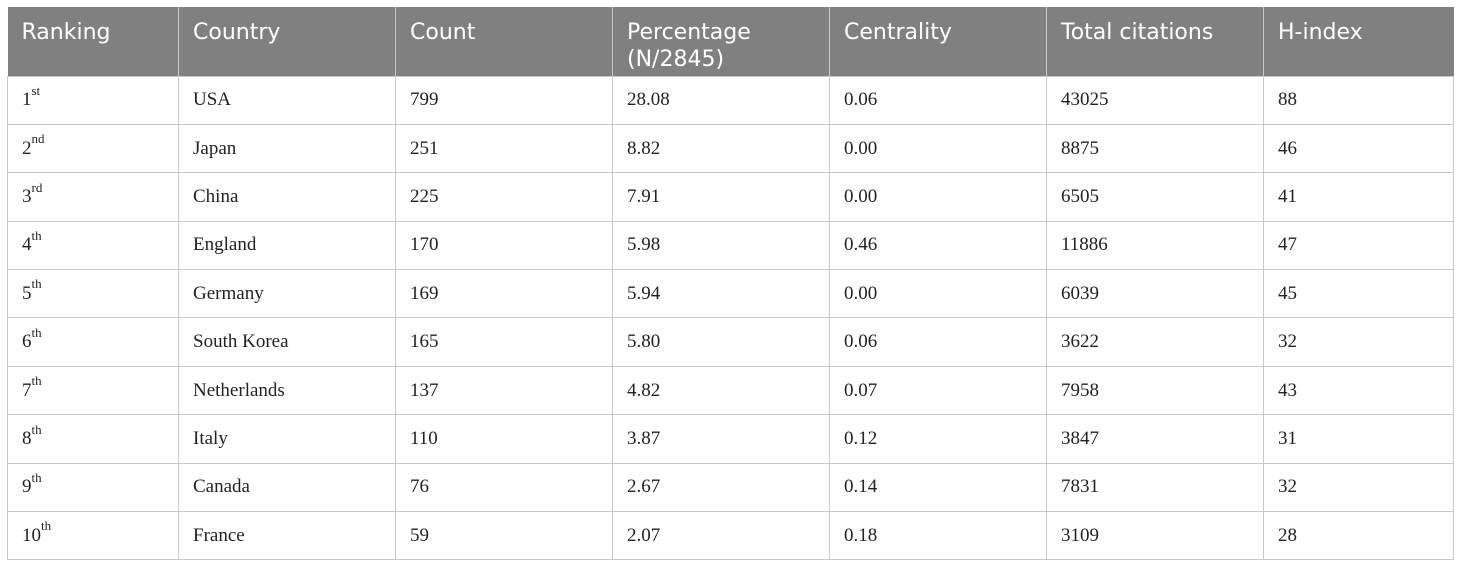  What do you see at coordinates (721, 439) in the screenshot?
I see `cell-percentage: 3.87` at bounding box center [721, 439].